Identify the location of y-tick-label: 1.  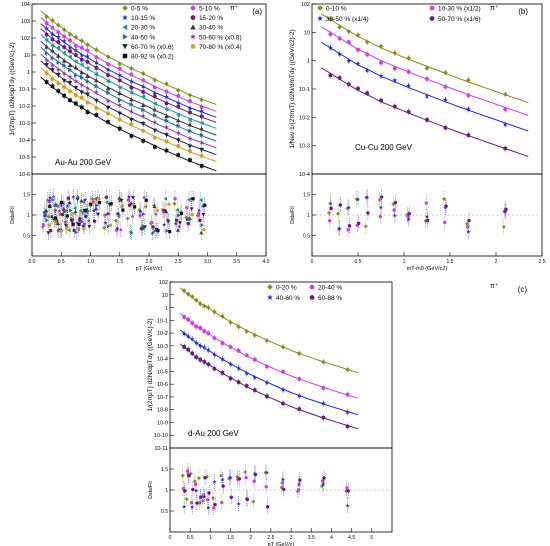
(308, 62).